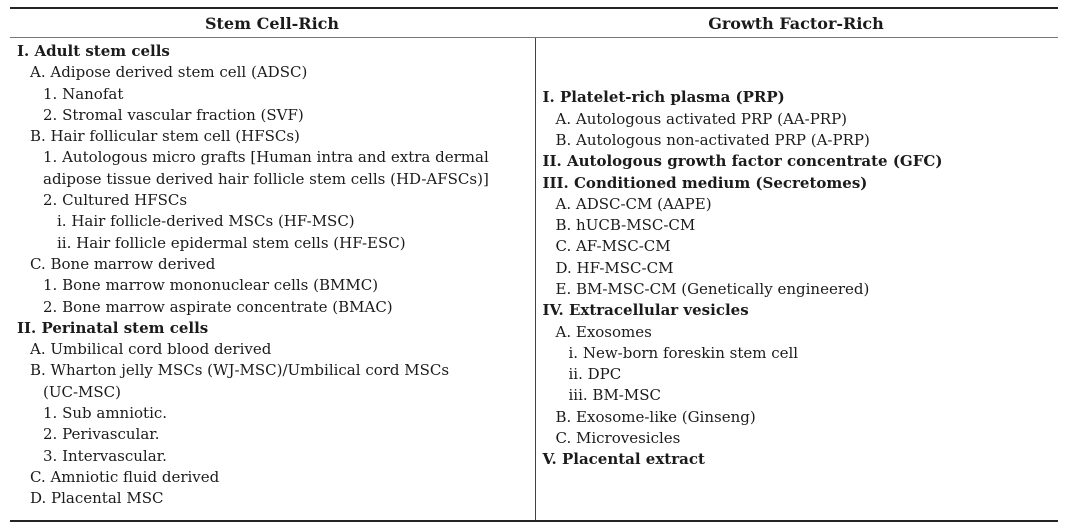  What do you see at coordinates (534, 22) in the screenshot?
I see `table-header-row: Stem Cell-Rich Growth Factor-Rich` at bounding box center [534, 22].